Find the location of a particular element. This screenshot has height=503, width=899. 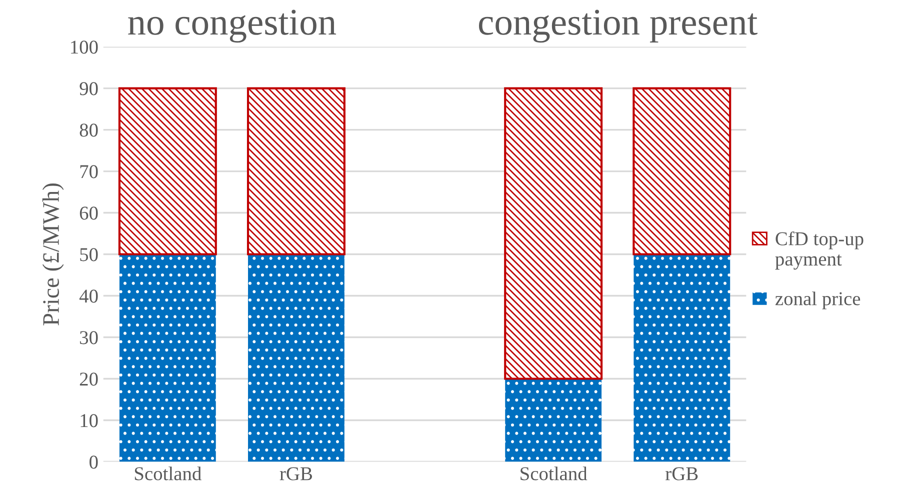

y-tick-label: 80 is located at coordinates (89, 130).